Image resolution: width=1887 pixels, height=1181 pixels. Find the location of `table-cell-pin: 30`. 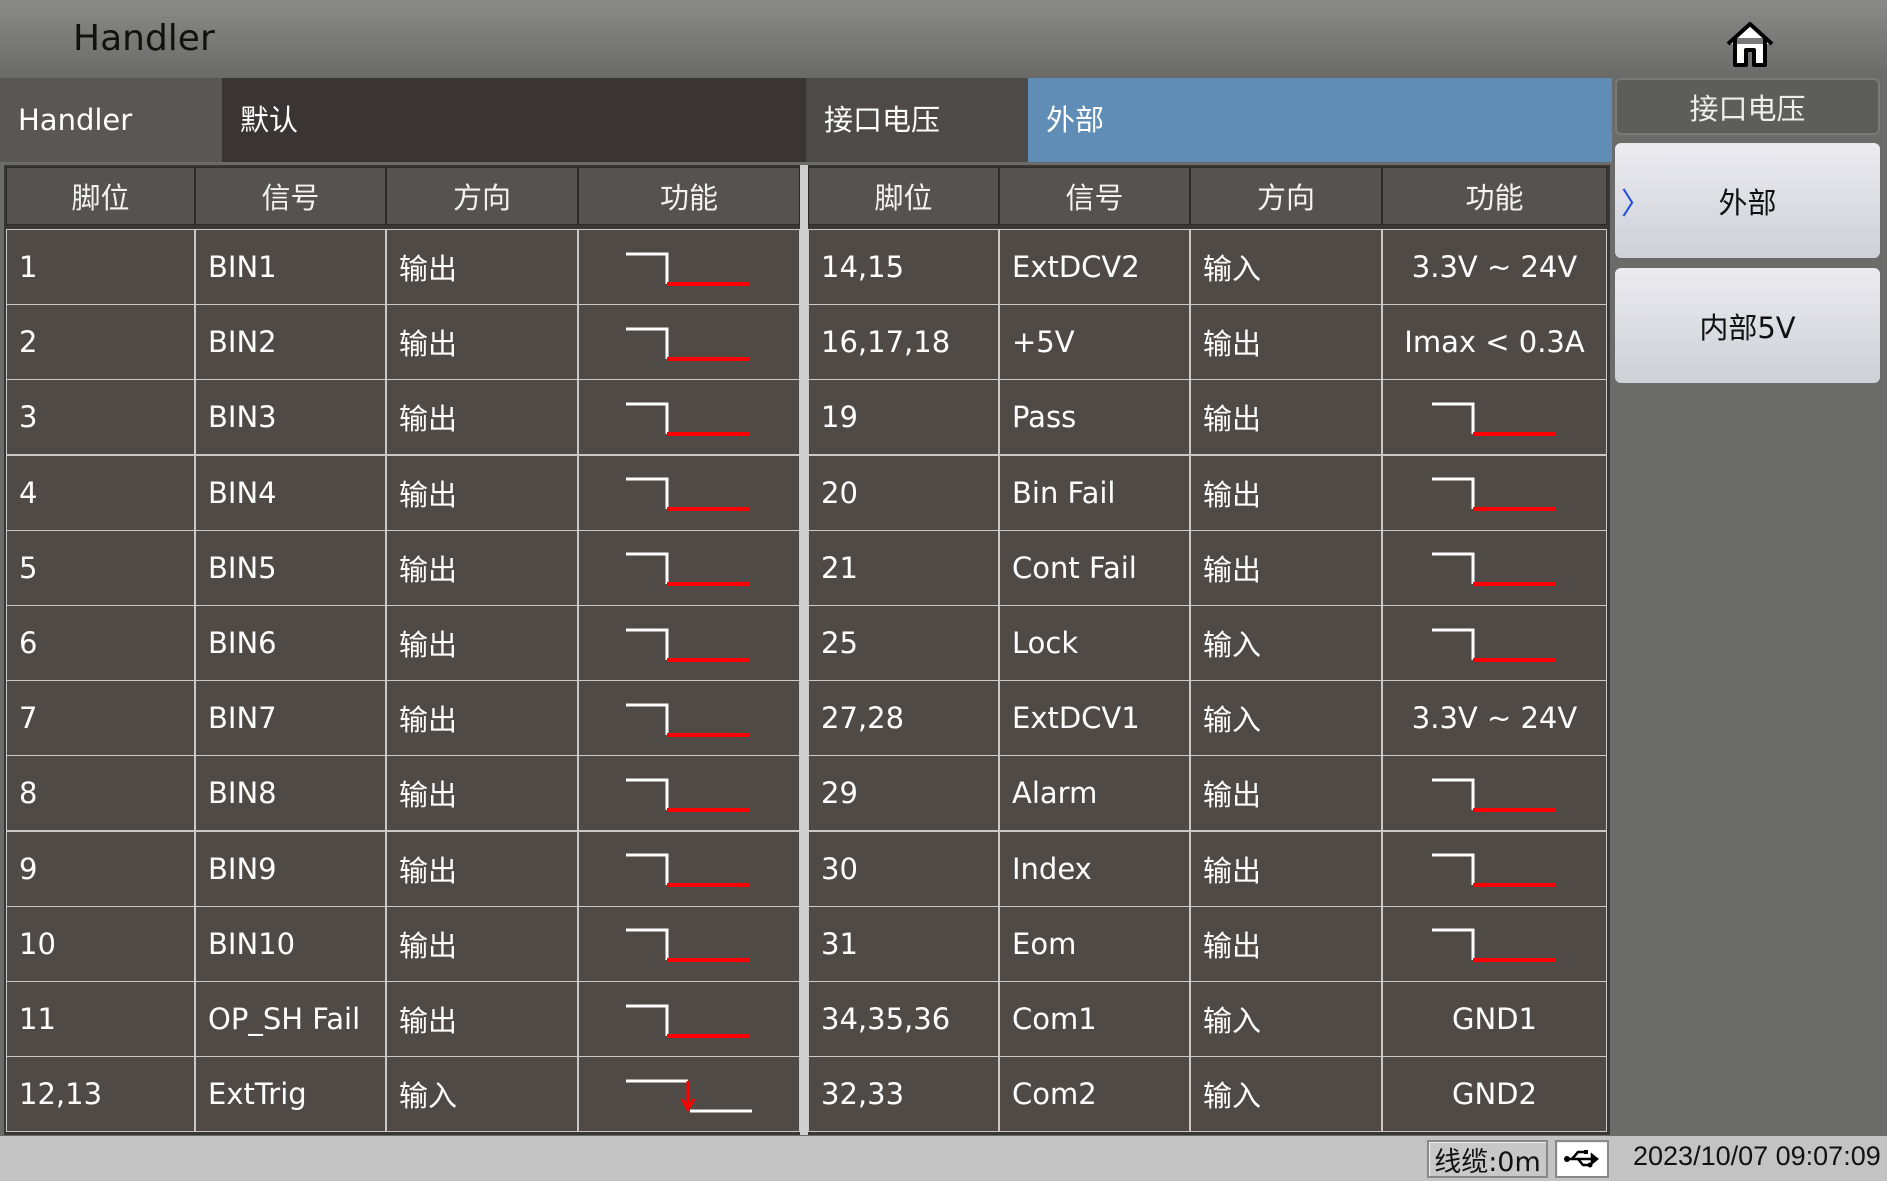

table-cell-pin: 30 is located at coordinates (903, 868).